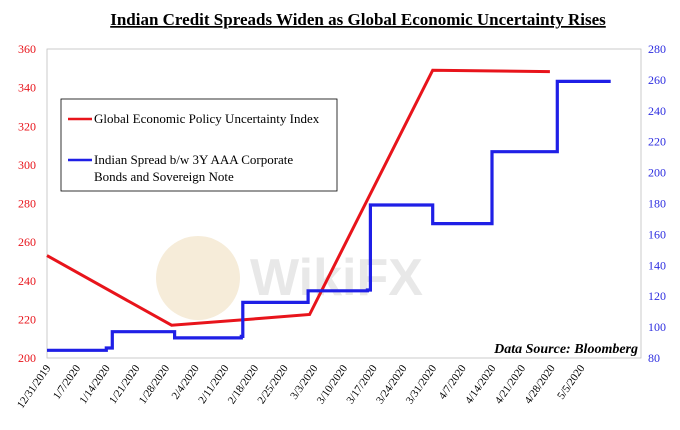 The image size is (680, 430). What do you see at coordinates (657, 296) in the screenshot?
I see `right-tick-label: 120` at bounding box center [657, 296].